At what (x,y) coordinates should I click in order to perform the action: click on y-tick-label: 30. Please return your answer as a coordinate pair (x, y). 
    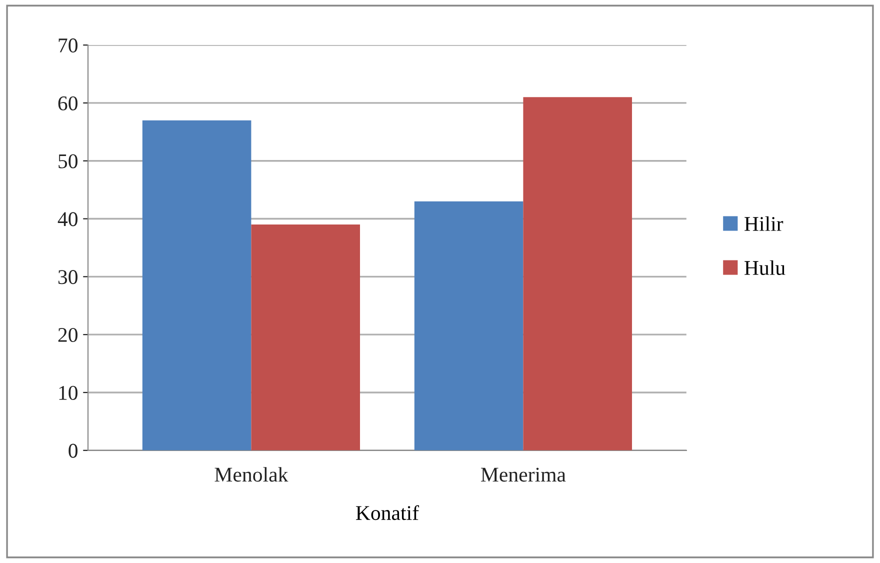
    Looking at the image, I should click on (68, 277).